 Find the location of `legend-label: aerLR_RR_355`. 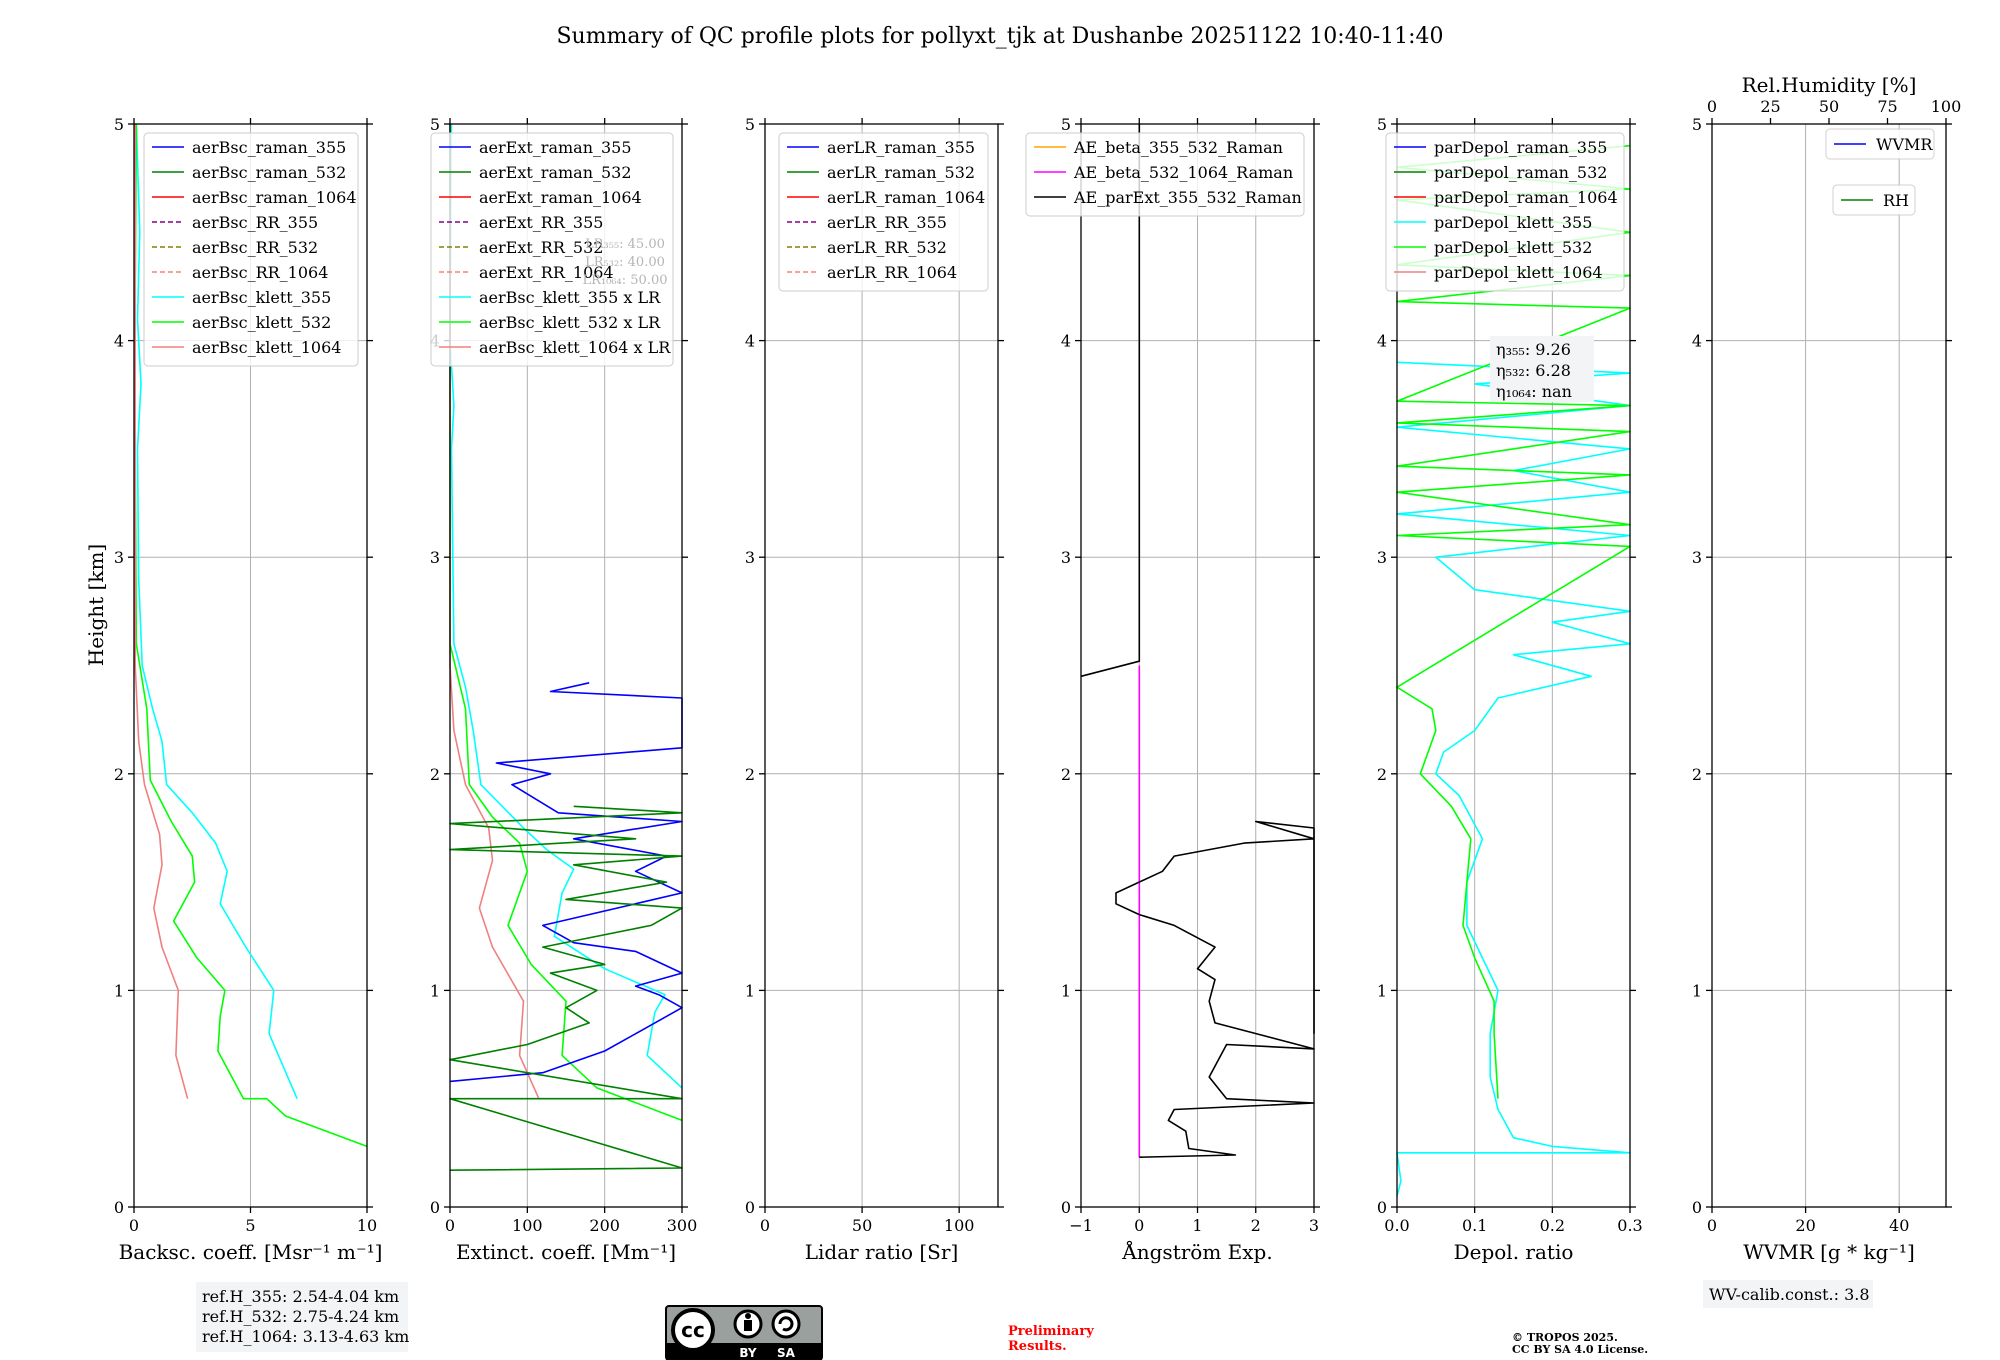

legend-label: aerLR_RR_355 is located at coordinates (887, 222).